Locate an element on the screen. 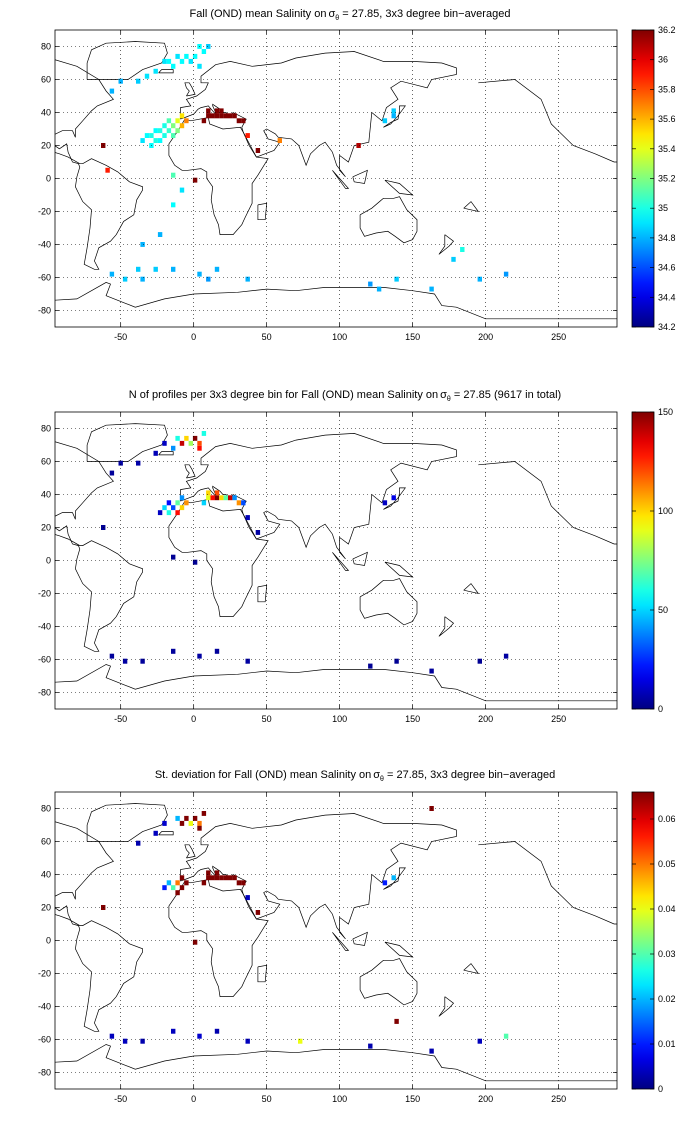  colorbar-tick-label: 35 is located at coordinates (663, 208).